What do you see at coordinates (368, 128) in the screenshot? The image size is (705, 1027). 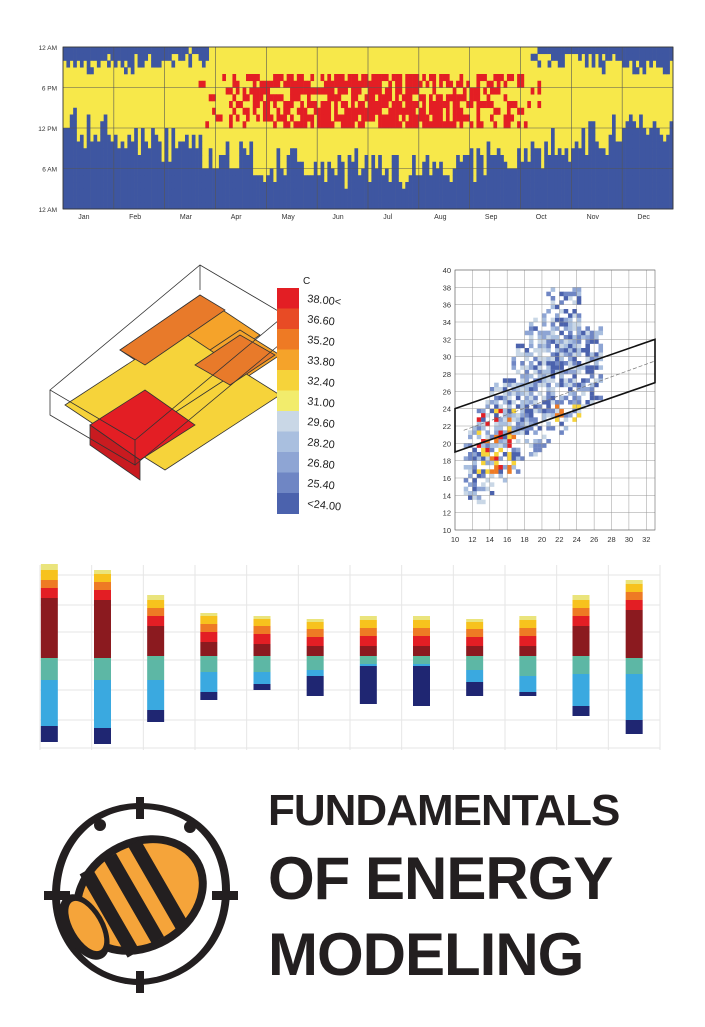 I see `heatmap-cells` at bounding box center [368, 128].